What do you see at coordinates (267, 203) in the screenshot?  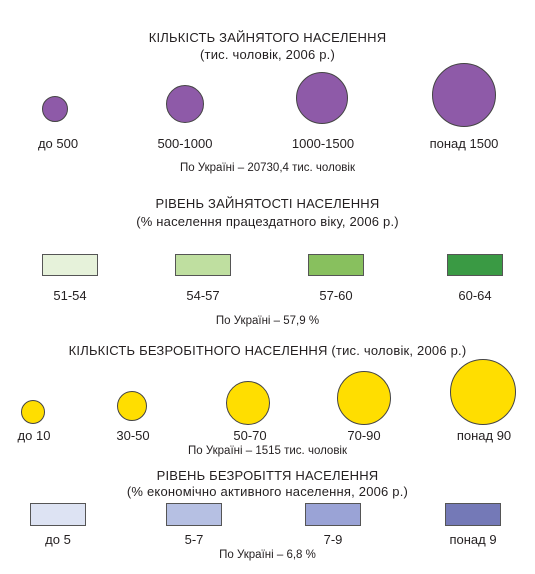 I see `employment-rate-title: РІВЕНЬ ЗАЙНЯТОСТІ НАСЕЛЕННЯ` at bounding box center [267, 203].